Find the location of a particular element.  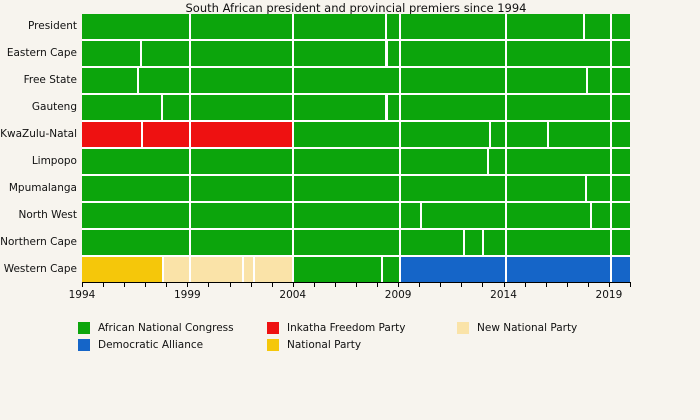

x-axis-tick-label: 2004 is located at coordinates (293, 295).